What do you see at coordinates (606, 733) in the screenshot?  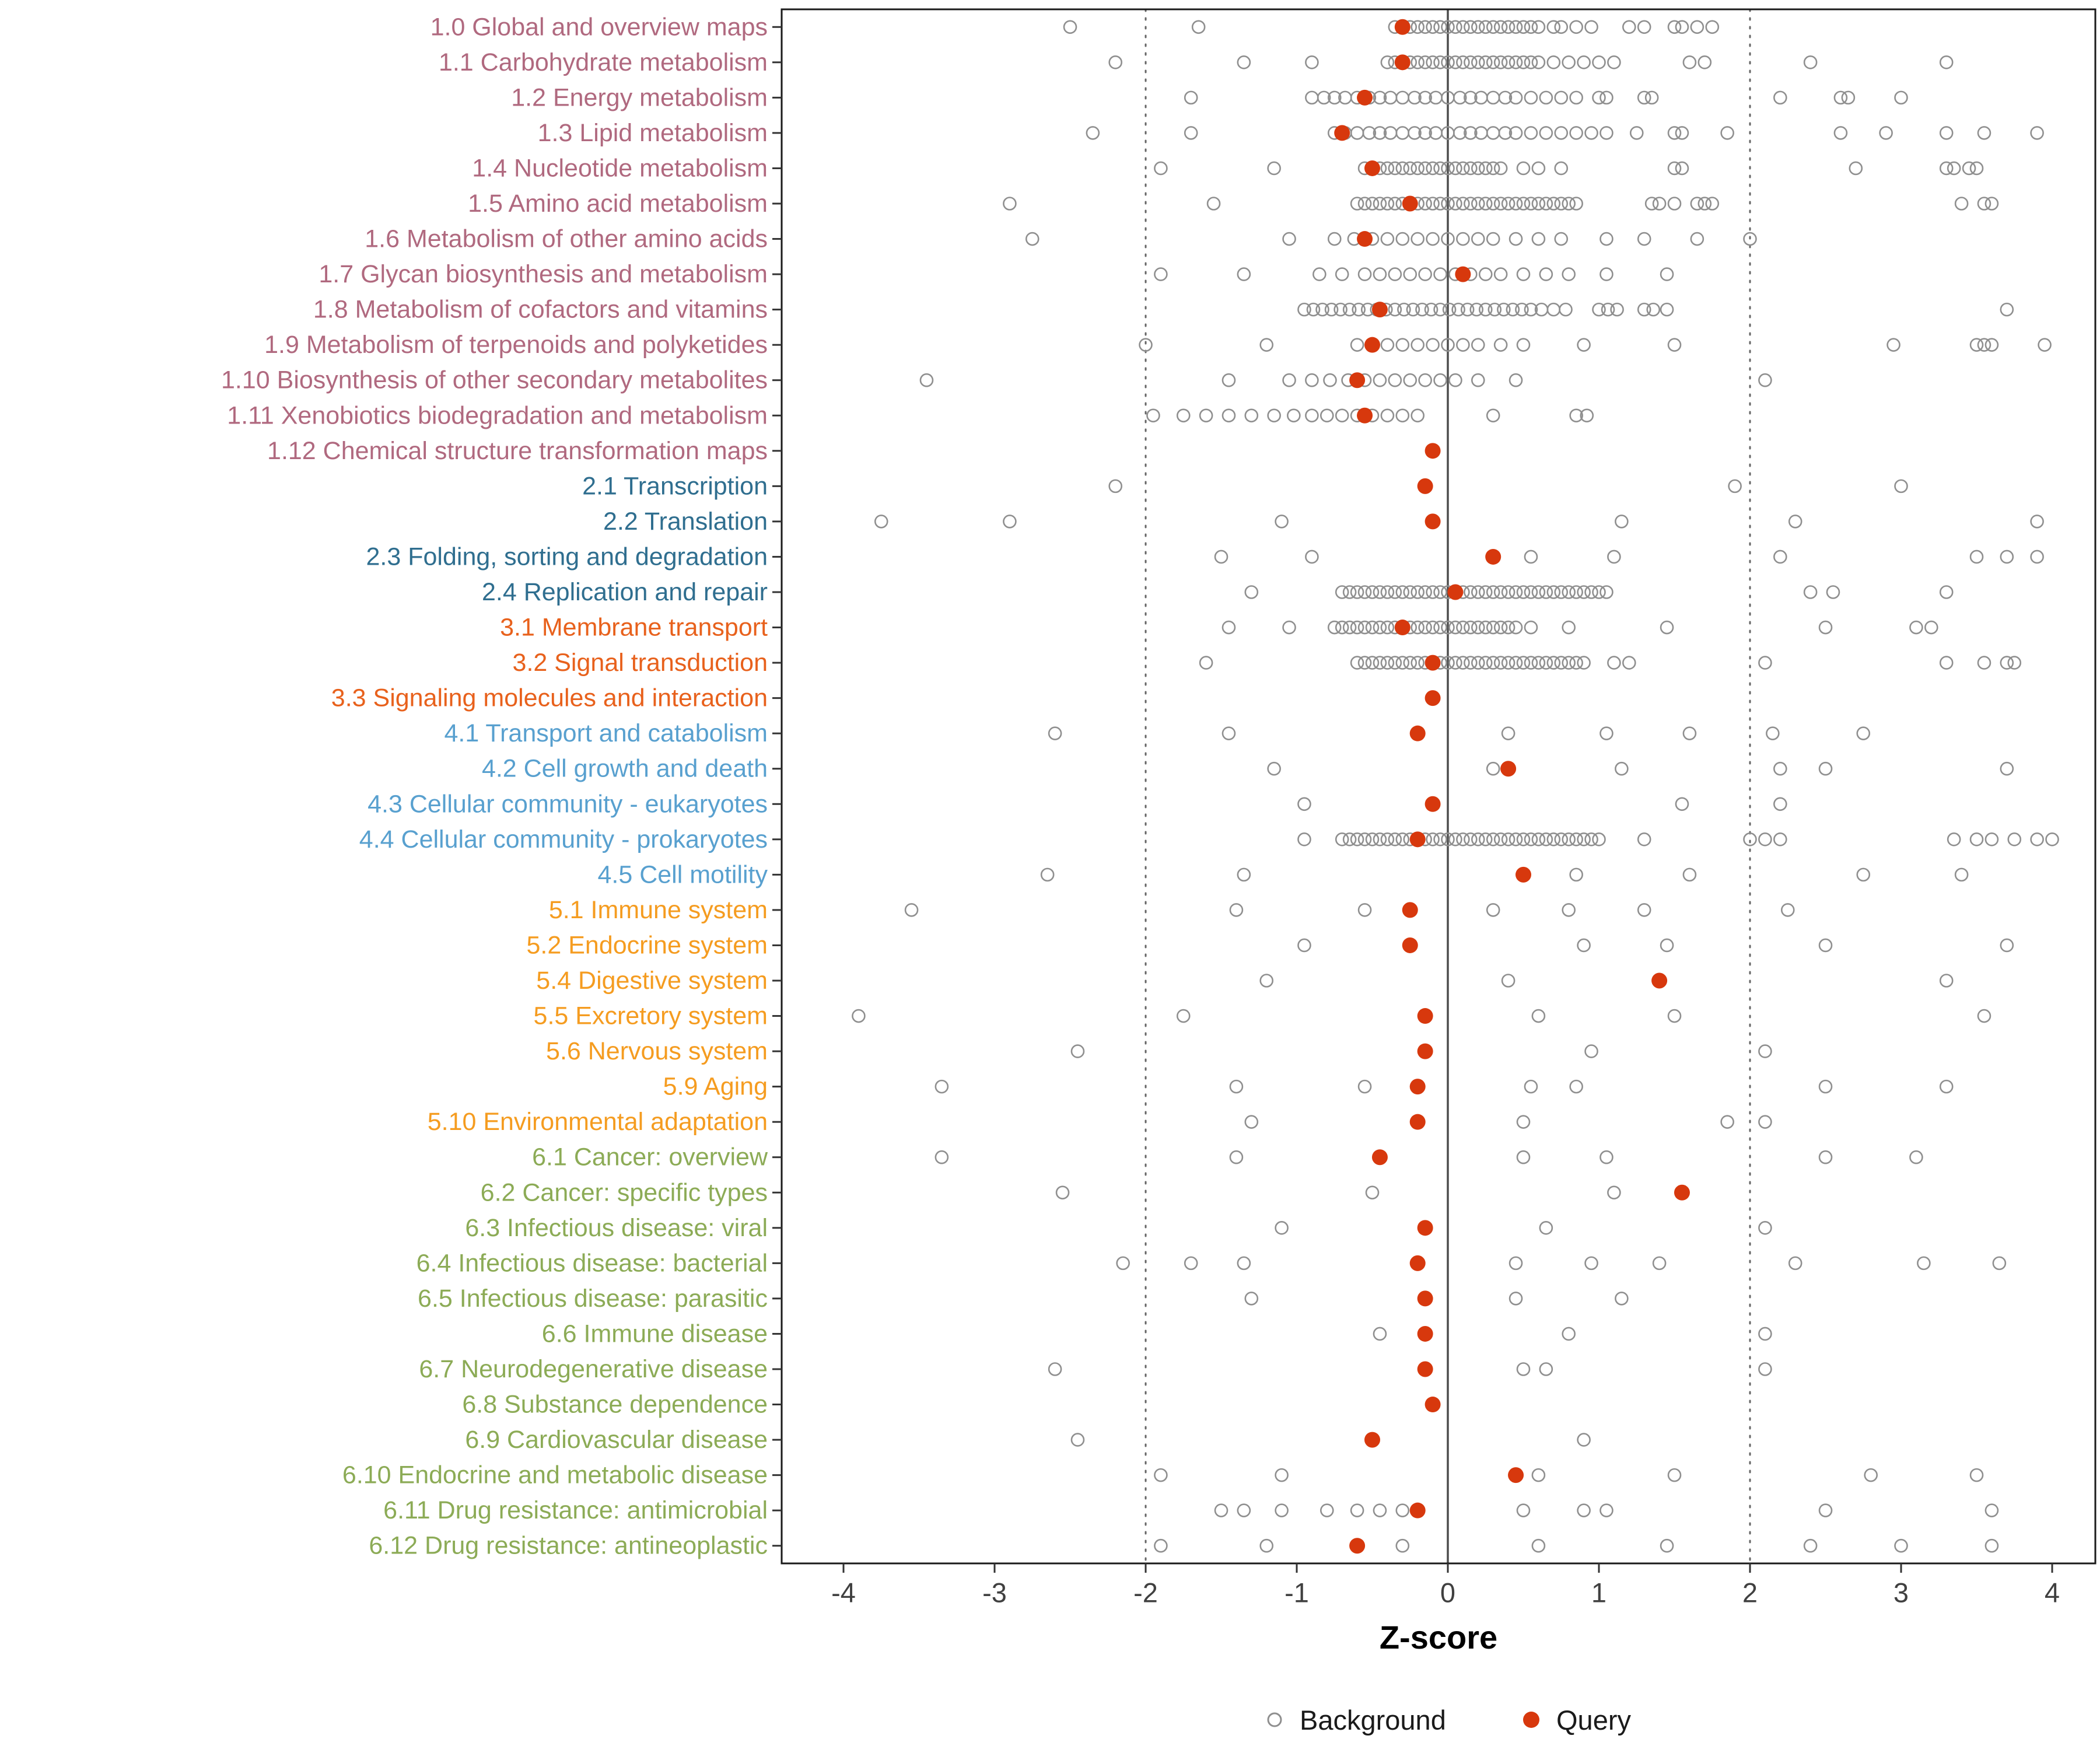 I see `category-label: 4.1 Transport and catabolism` at bounding box center [606, 733].